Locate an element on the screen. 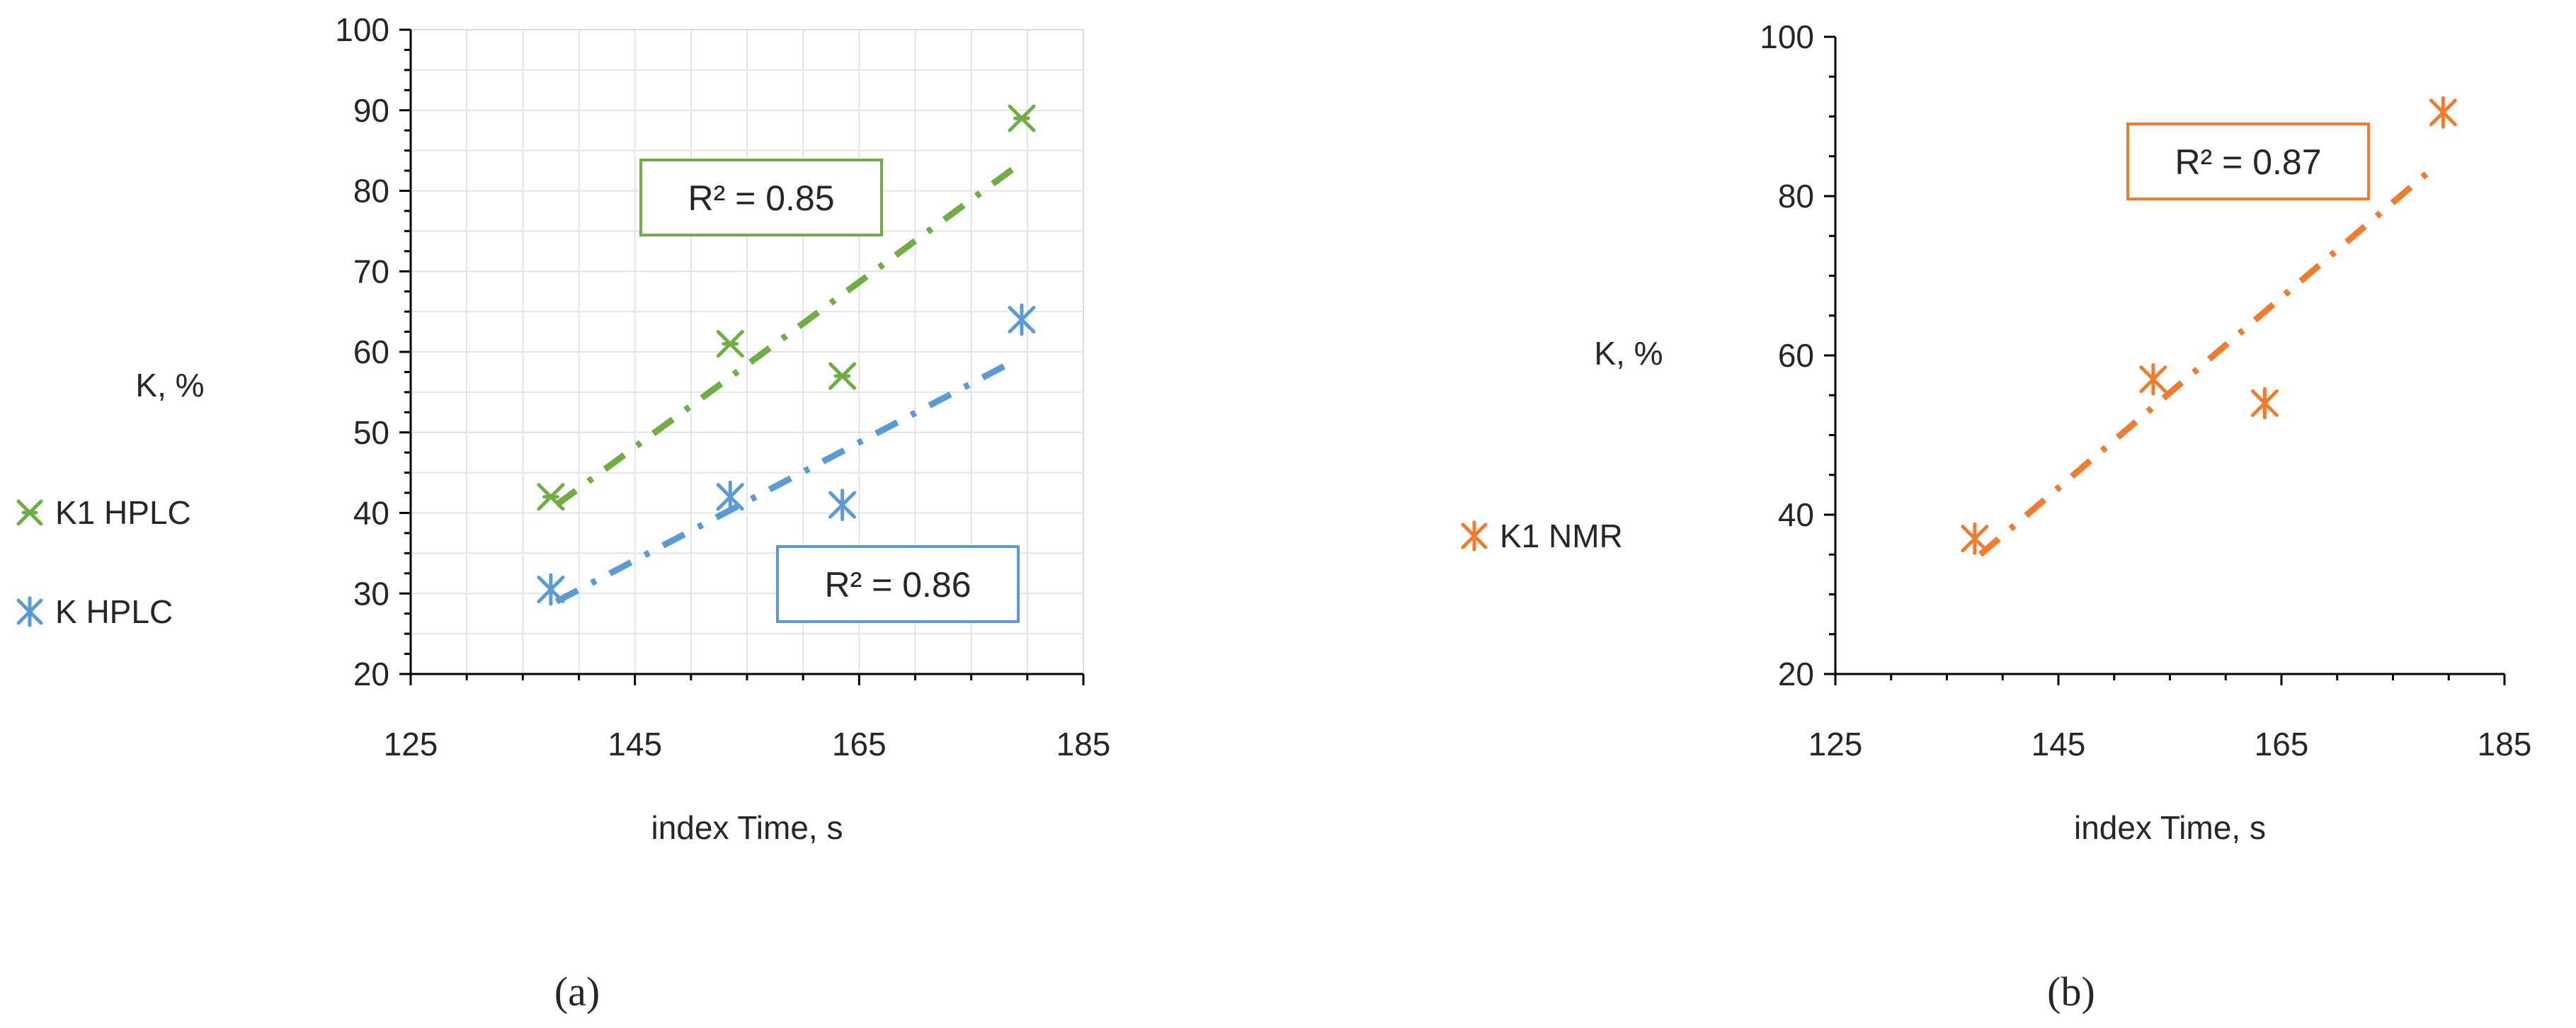  r2-label-box: R² = 0.87 is located at coordinates (2248, 161).